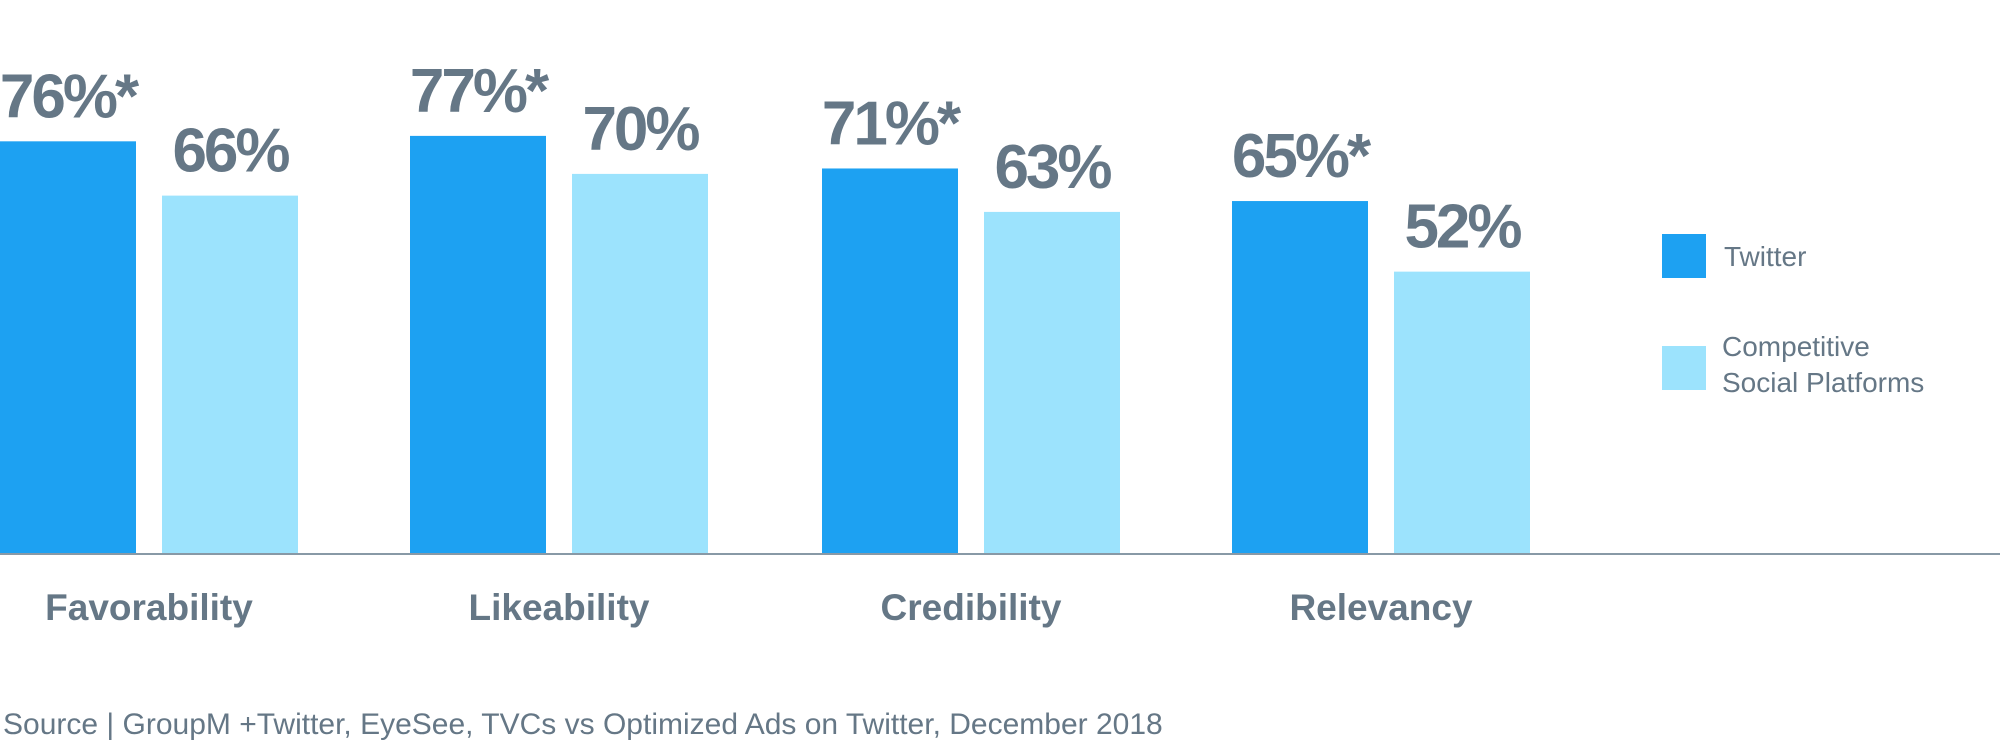 The height and width of the screenshot is (741, 2000). Describe the element at coordinates (892, 123) in the screenshot. I see `value-label-twitter-credibility: 71%*` at that location.